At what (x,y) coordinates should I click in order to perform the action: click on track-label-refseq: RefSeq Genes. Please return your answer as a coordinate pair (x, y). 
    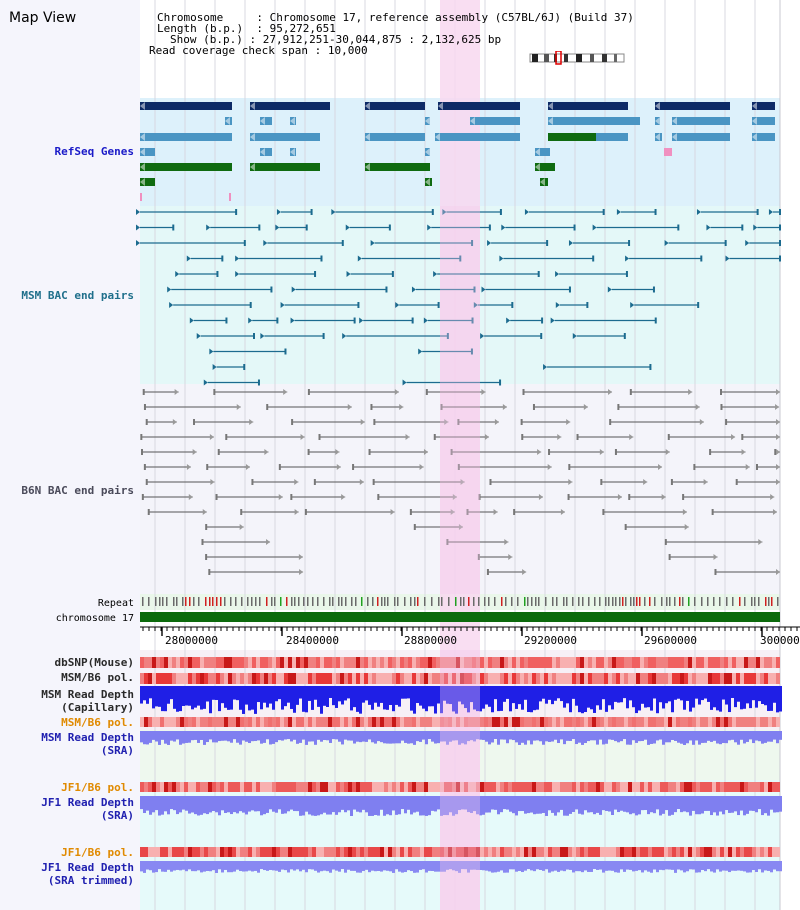
    Looking at the image, I should click on (94, 151).